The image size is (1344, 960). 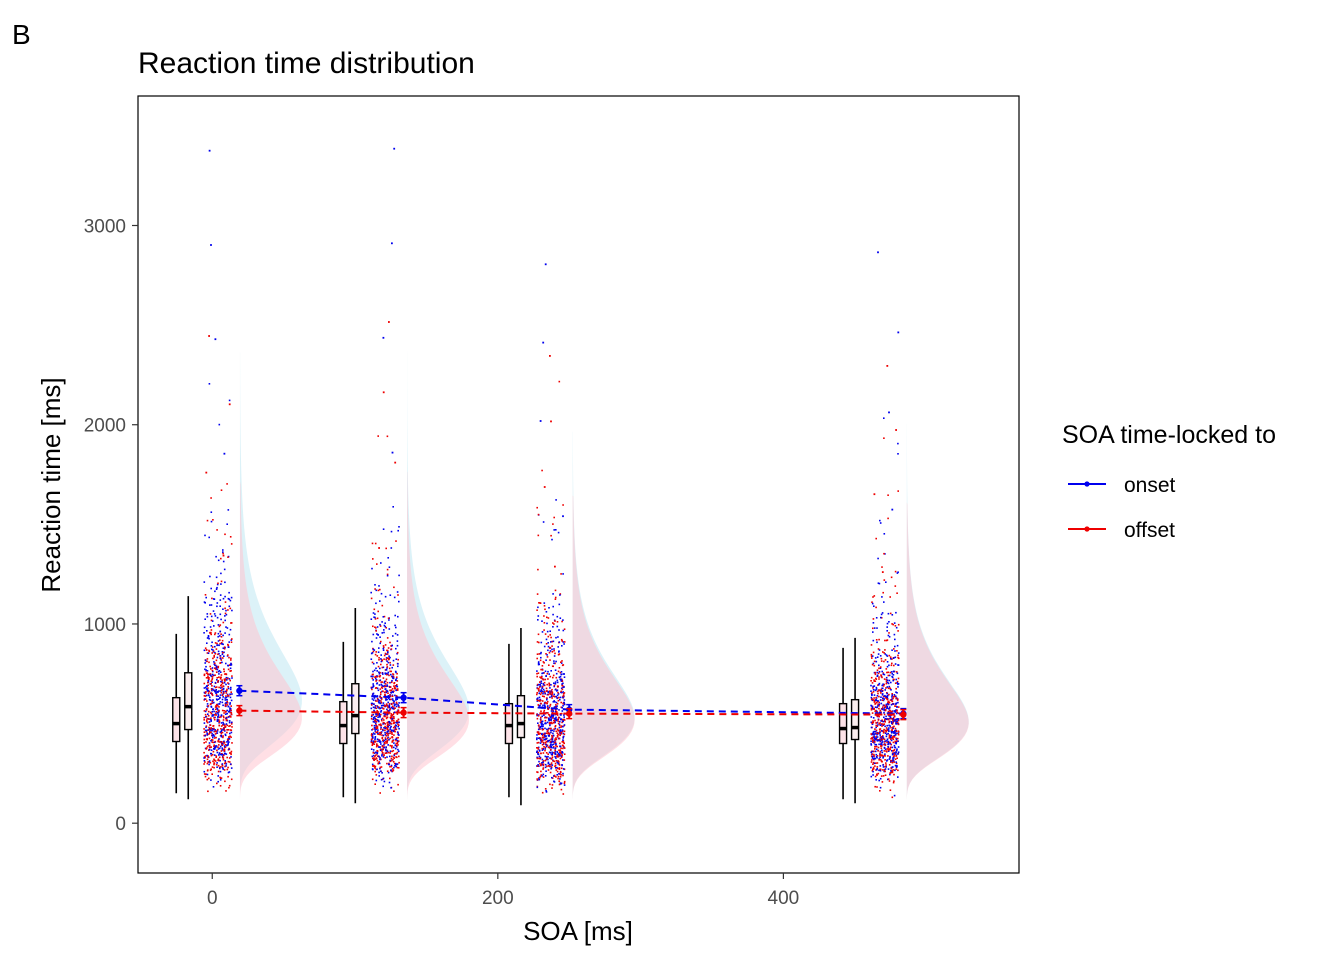 I want to click on legend-entry-onset: onset, so click(x=1122, y=485).